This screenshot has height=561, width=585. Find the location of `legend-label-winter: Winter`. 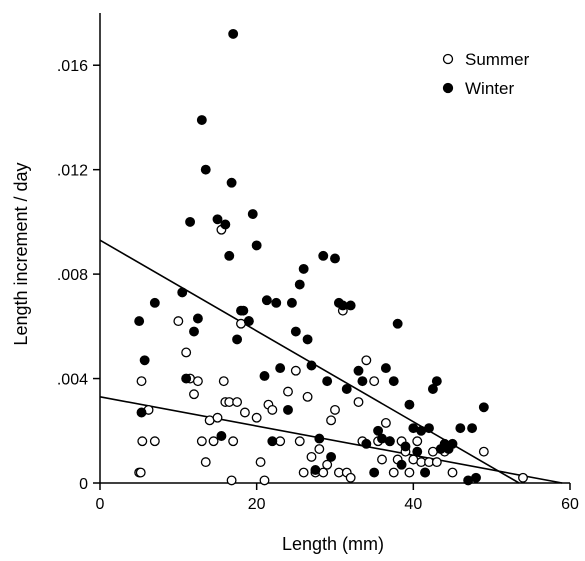

legend-label-winter: Winter is located at coordinates (489, 88).